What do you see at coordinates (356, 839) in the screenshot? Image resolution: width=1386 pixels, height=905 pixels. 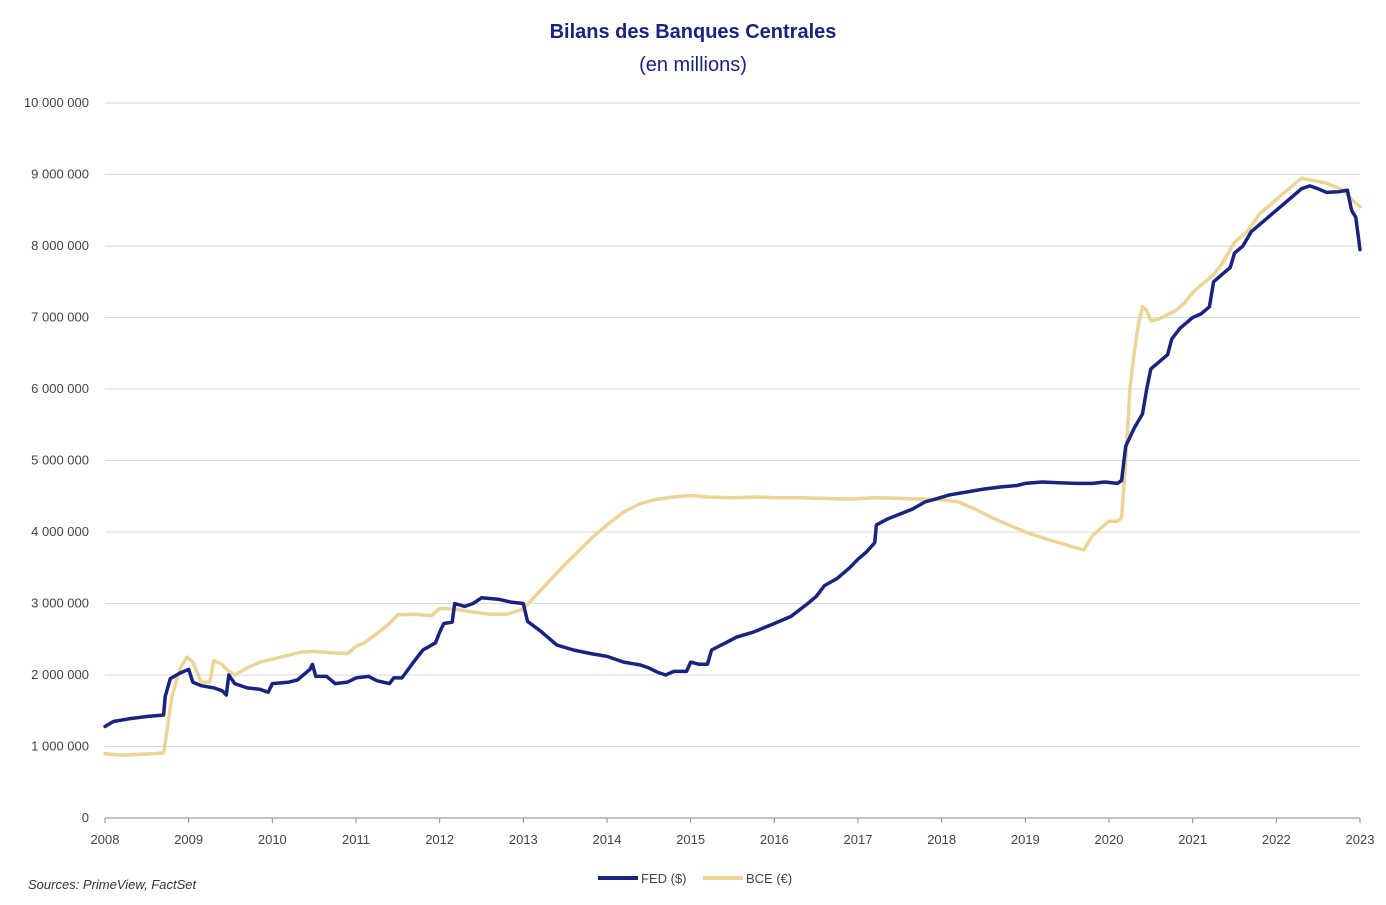 I see `x-tick-label: 2011` at bounding box center [356, 839].